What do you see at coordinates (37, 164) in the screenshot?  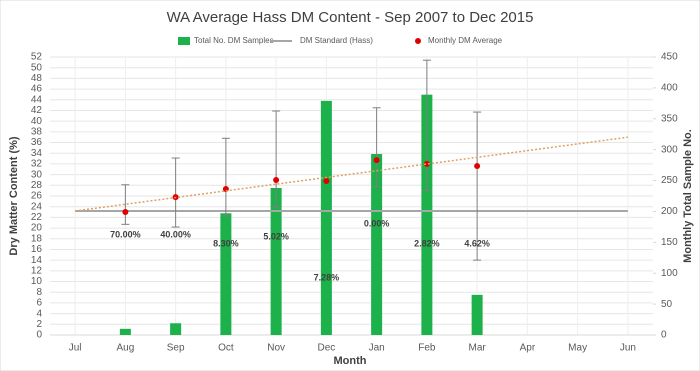 I see `y-tick-label: 32` at bounding box center [37, 164].